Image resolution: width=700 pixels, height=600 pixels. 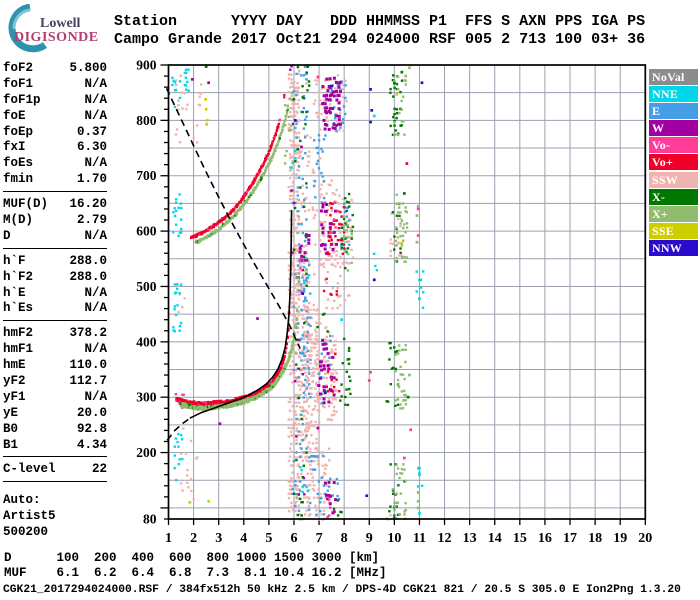 What do you see at coordinates (56, 37) in the screenshot?
I see `logo-digisonde-text: DIGISONDE` at bounding box center [56, 37].